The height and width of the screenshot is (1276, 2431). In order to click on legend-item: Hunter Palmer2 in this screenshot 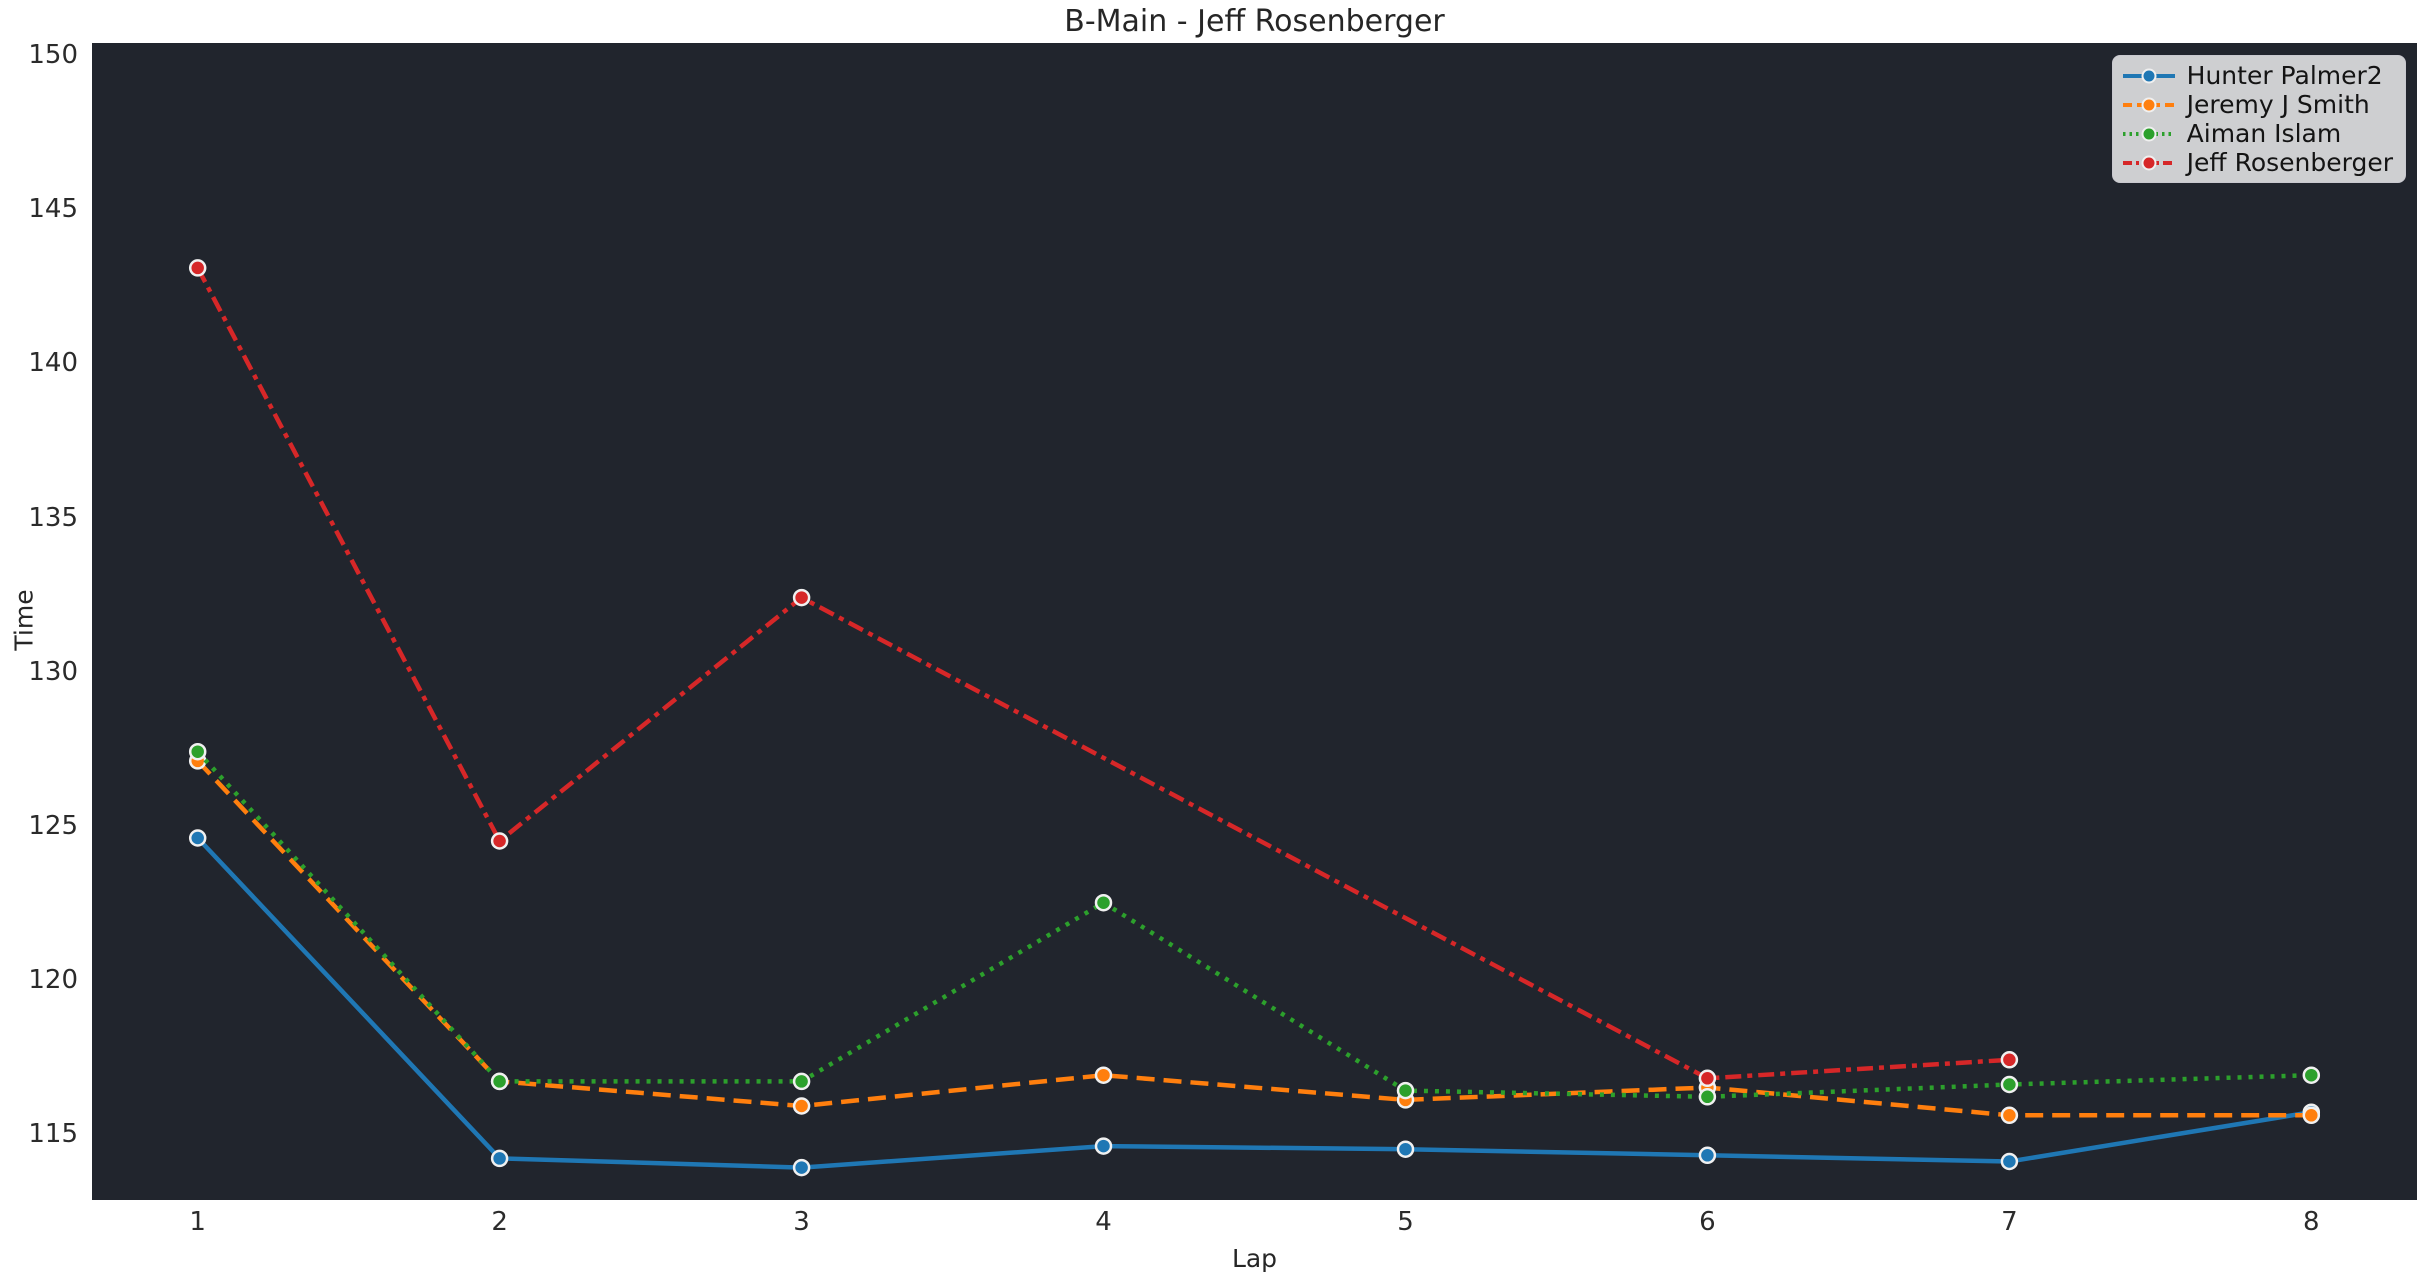, I will do `click(2257, 75)`.